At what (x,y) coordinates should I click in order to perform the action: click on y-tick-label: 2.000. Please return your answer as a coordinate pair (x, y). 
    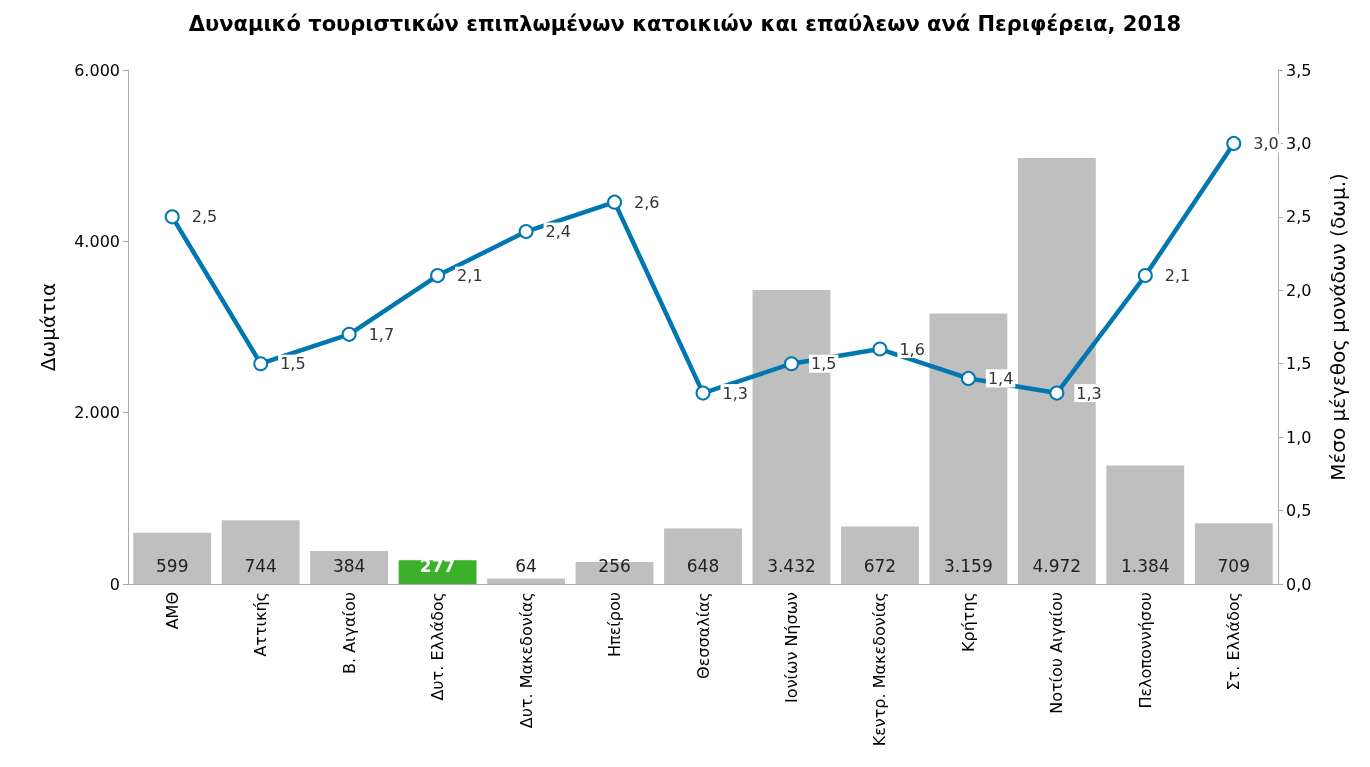
    Looking at the image, I should click on (97, 413).